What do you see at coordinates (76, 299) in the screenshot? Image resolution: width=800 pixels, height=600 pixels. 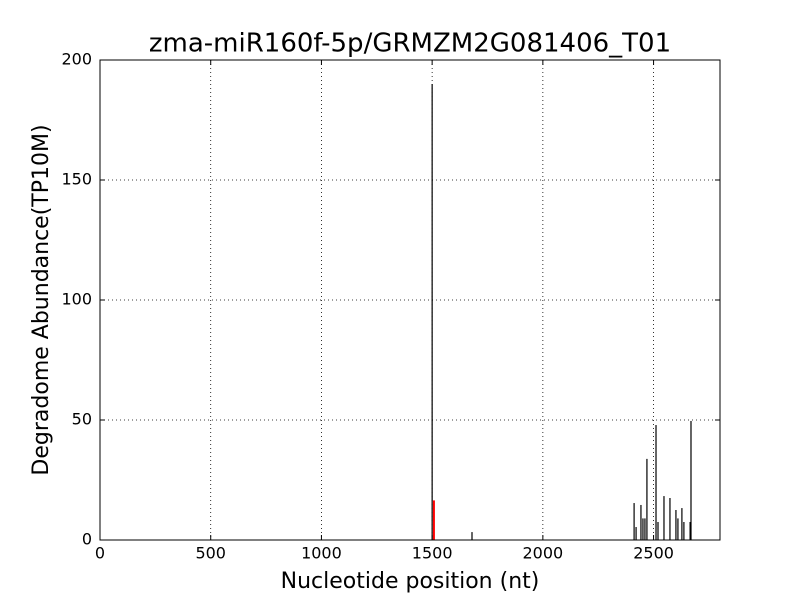 I see `y-tick-label: 100` at bounding box center [76, 299].